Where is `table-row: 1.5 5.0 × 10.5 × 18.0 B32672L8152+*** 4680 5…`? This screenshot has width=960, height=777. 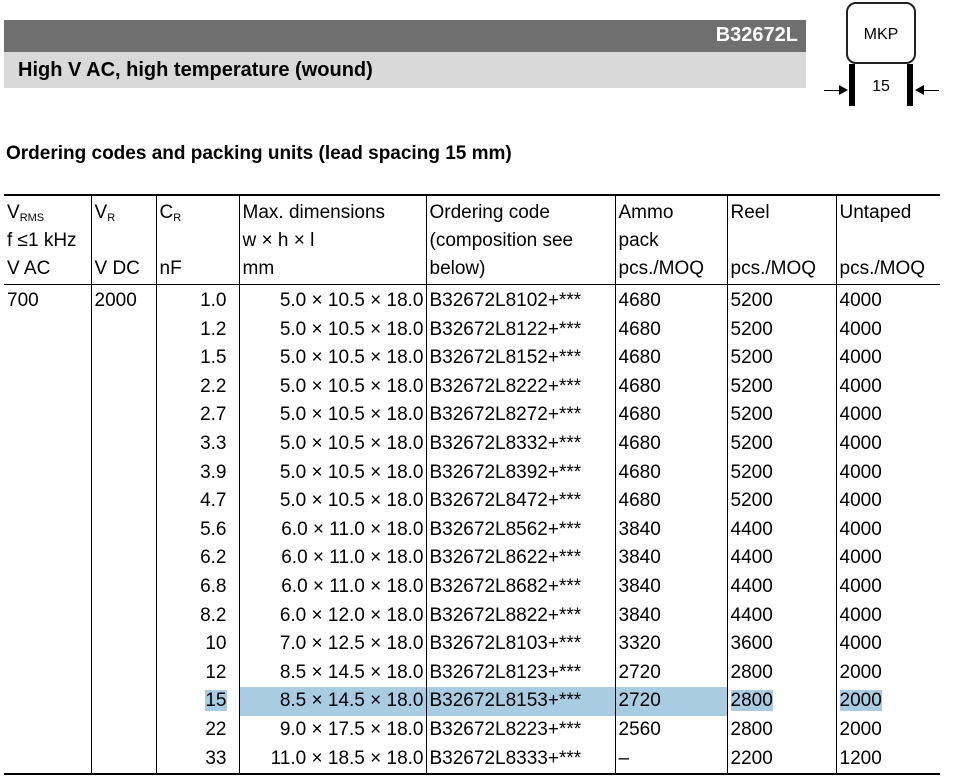 table-row: 1.5 5.0 × 10.5 × 18.0 B32672L8152+*** 4680 5… is located at coordinates (472, 358).